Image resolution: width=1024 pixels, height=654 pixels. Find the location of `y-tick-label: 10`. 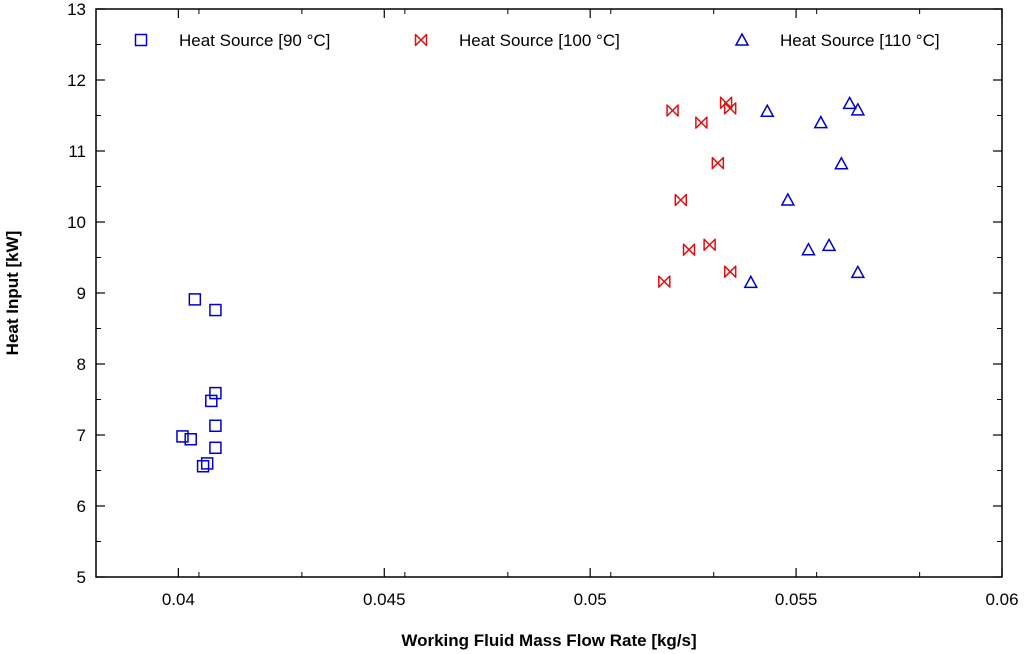

y-tick-label: 10 is located at coordinates (76, 222).